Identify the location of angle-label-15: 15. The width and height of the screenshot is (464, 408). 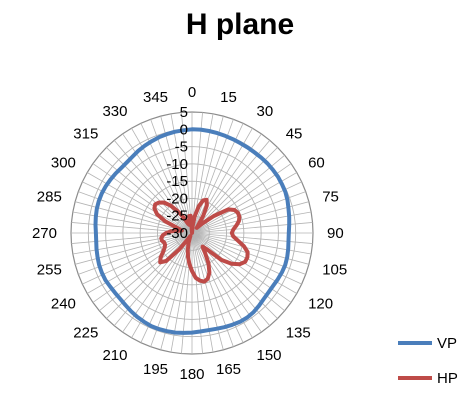
(228, 97).